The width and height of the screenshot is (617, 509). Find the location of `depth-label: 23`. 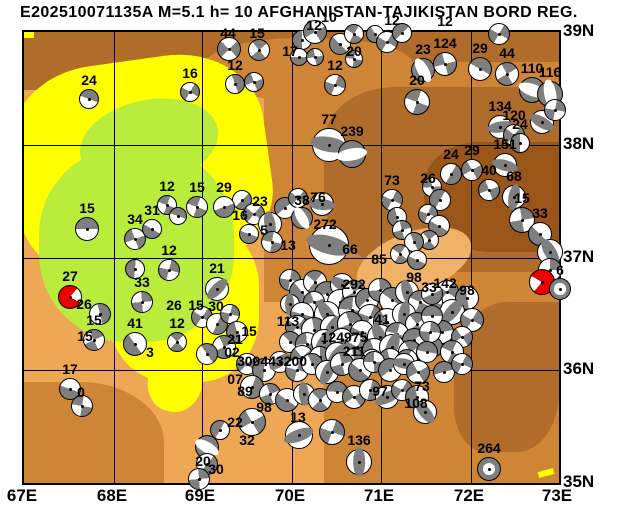

depth-label: 23 is located at coordinates (423, 49).